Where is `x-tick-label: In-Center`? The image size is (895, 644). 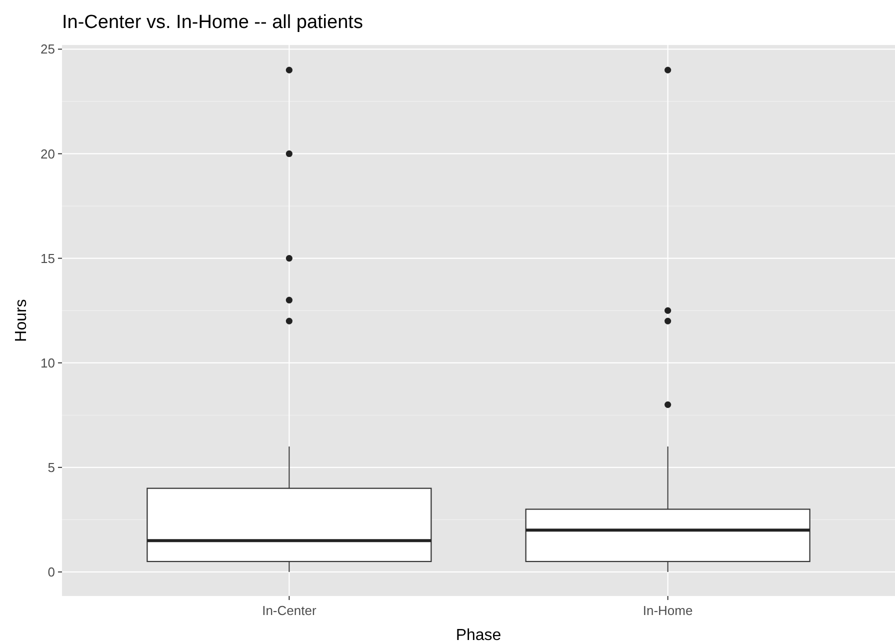 x-tick-label: In-Center is located at coordinates (289, 610).